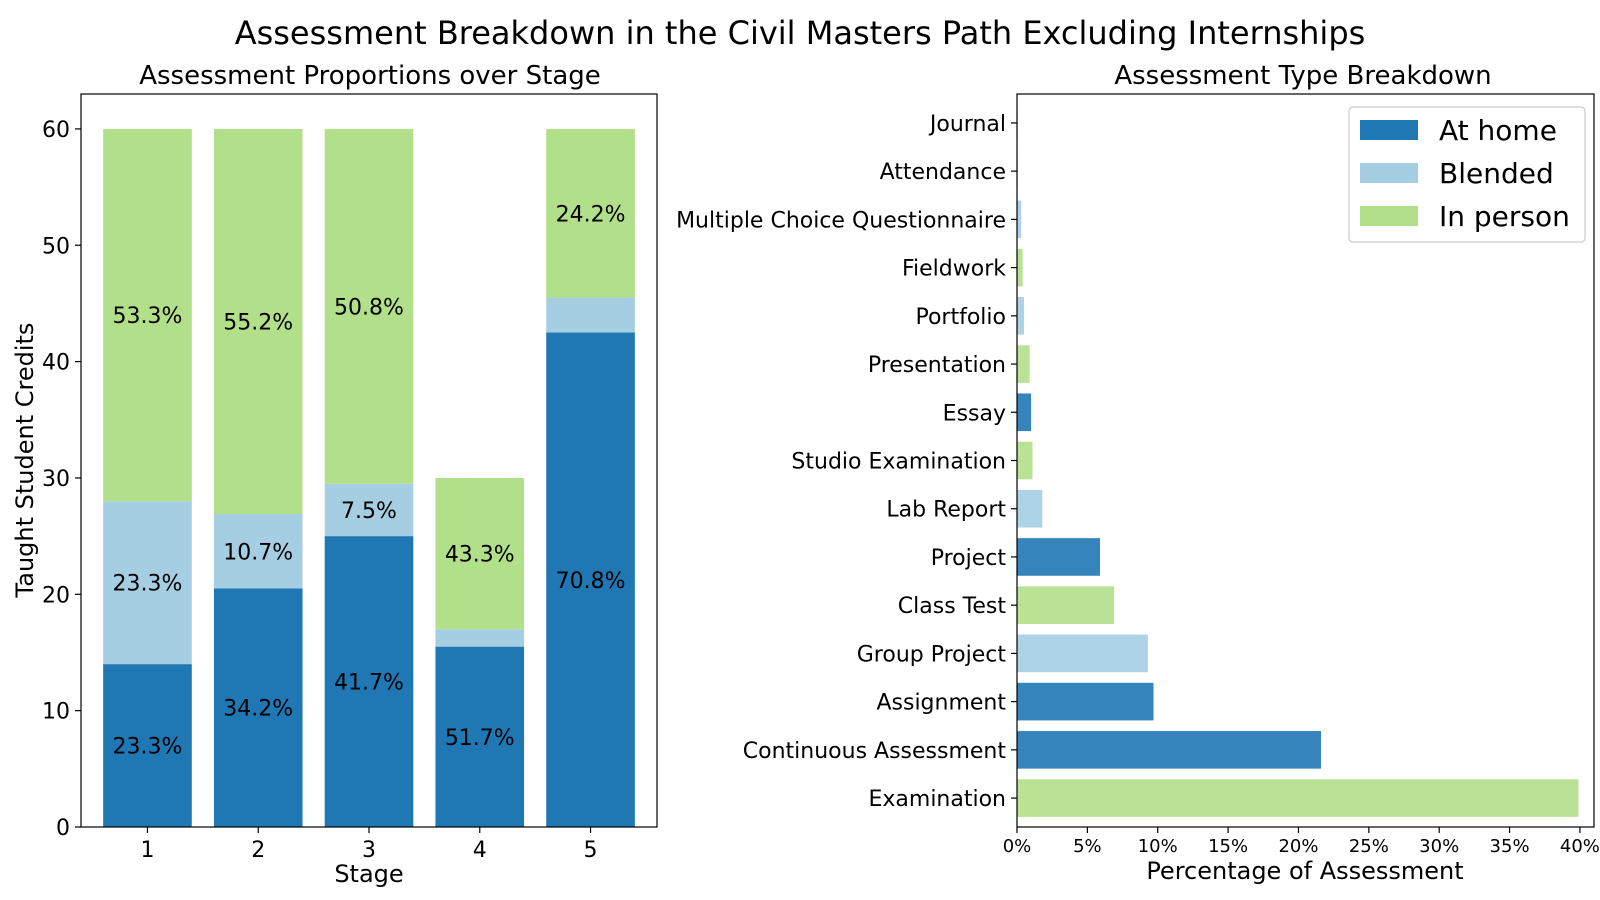  What do you see at coordinates (1369, 846) in the screenshot?
I see `x-tick-label: 25%` at bounding box center [1369, 846].